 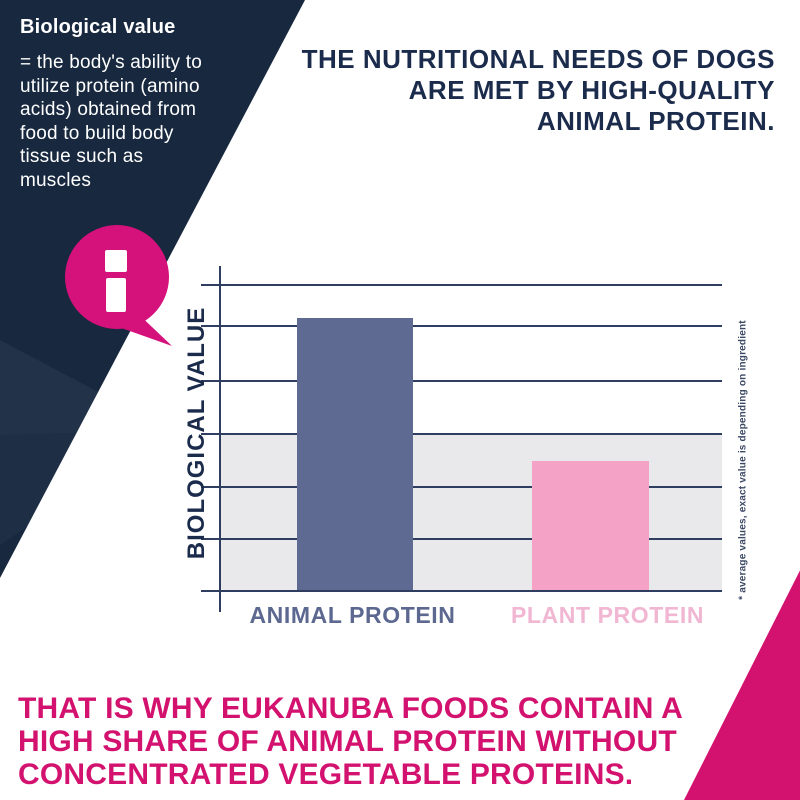 I want to click on bubble-circle, so click(x=117, y=277).